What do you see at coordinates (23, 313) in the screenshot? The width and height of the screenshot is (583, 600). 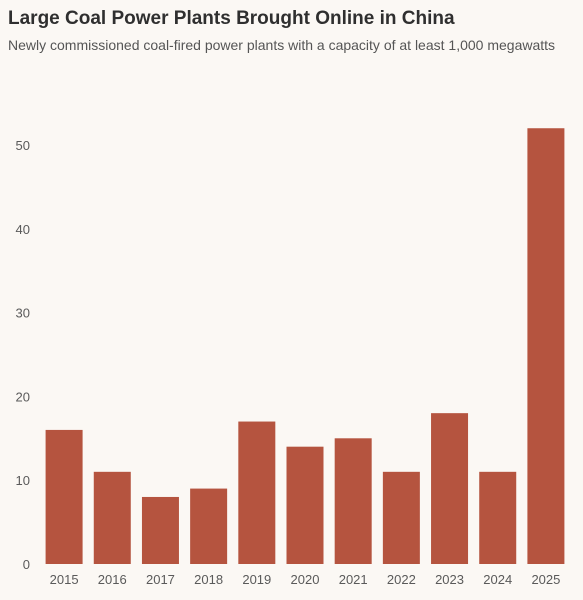 I see `y-tick-label: 30` at bounding box center [23, 313].